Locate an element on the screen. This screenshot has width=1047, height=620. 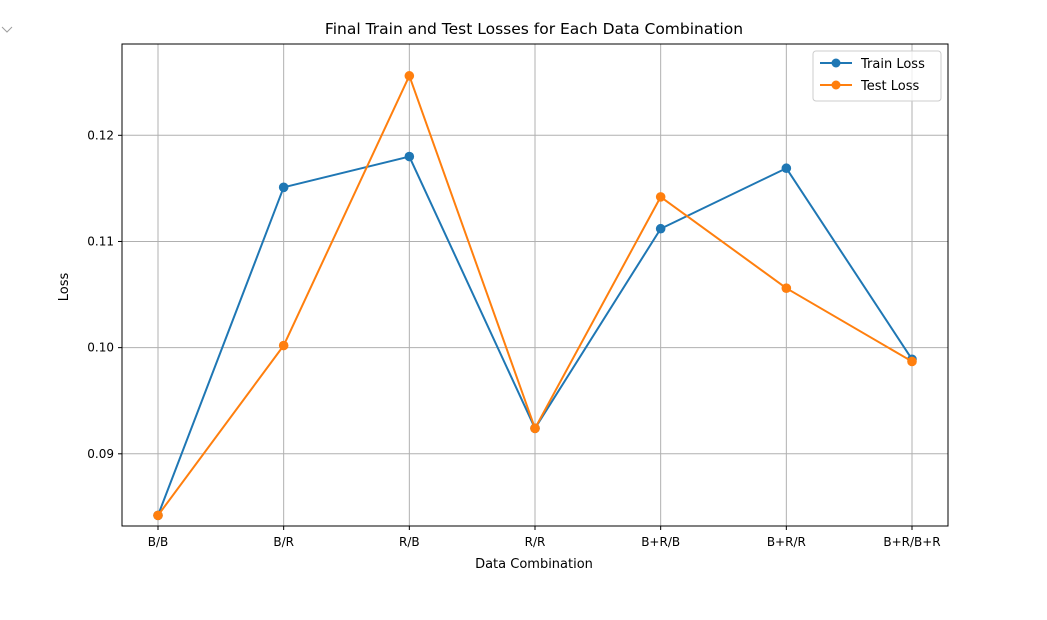
legend: Train Loss Test Loss is located at coordinates (877, 76).